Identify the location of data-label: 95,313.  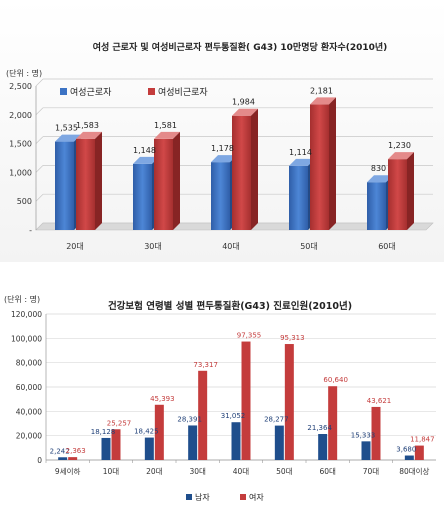
(292, 338).